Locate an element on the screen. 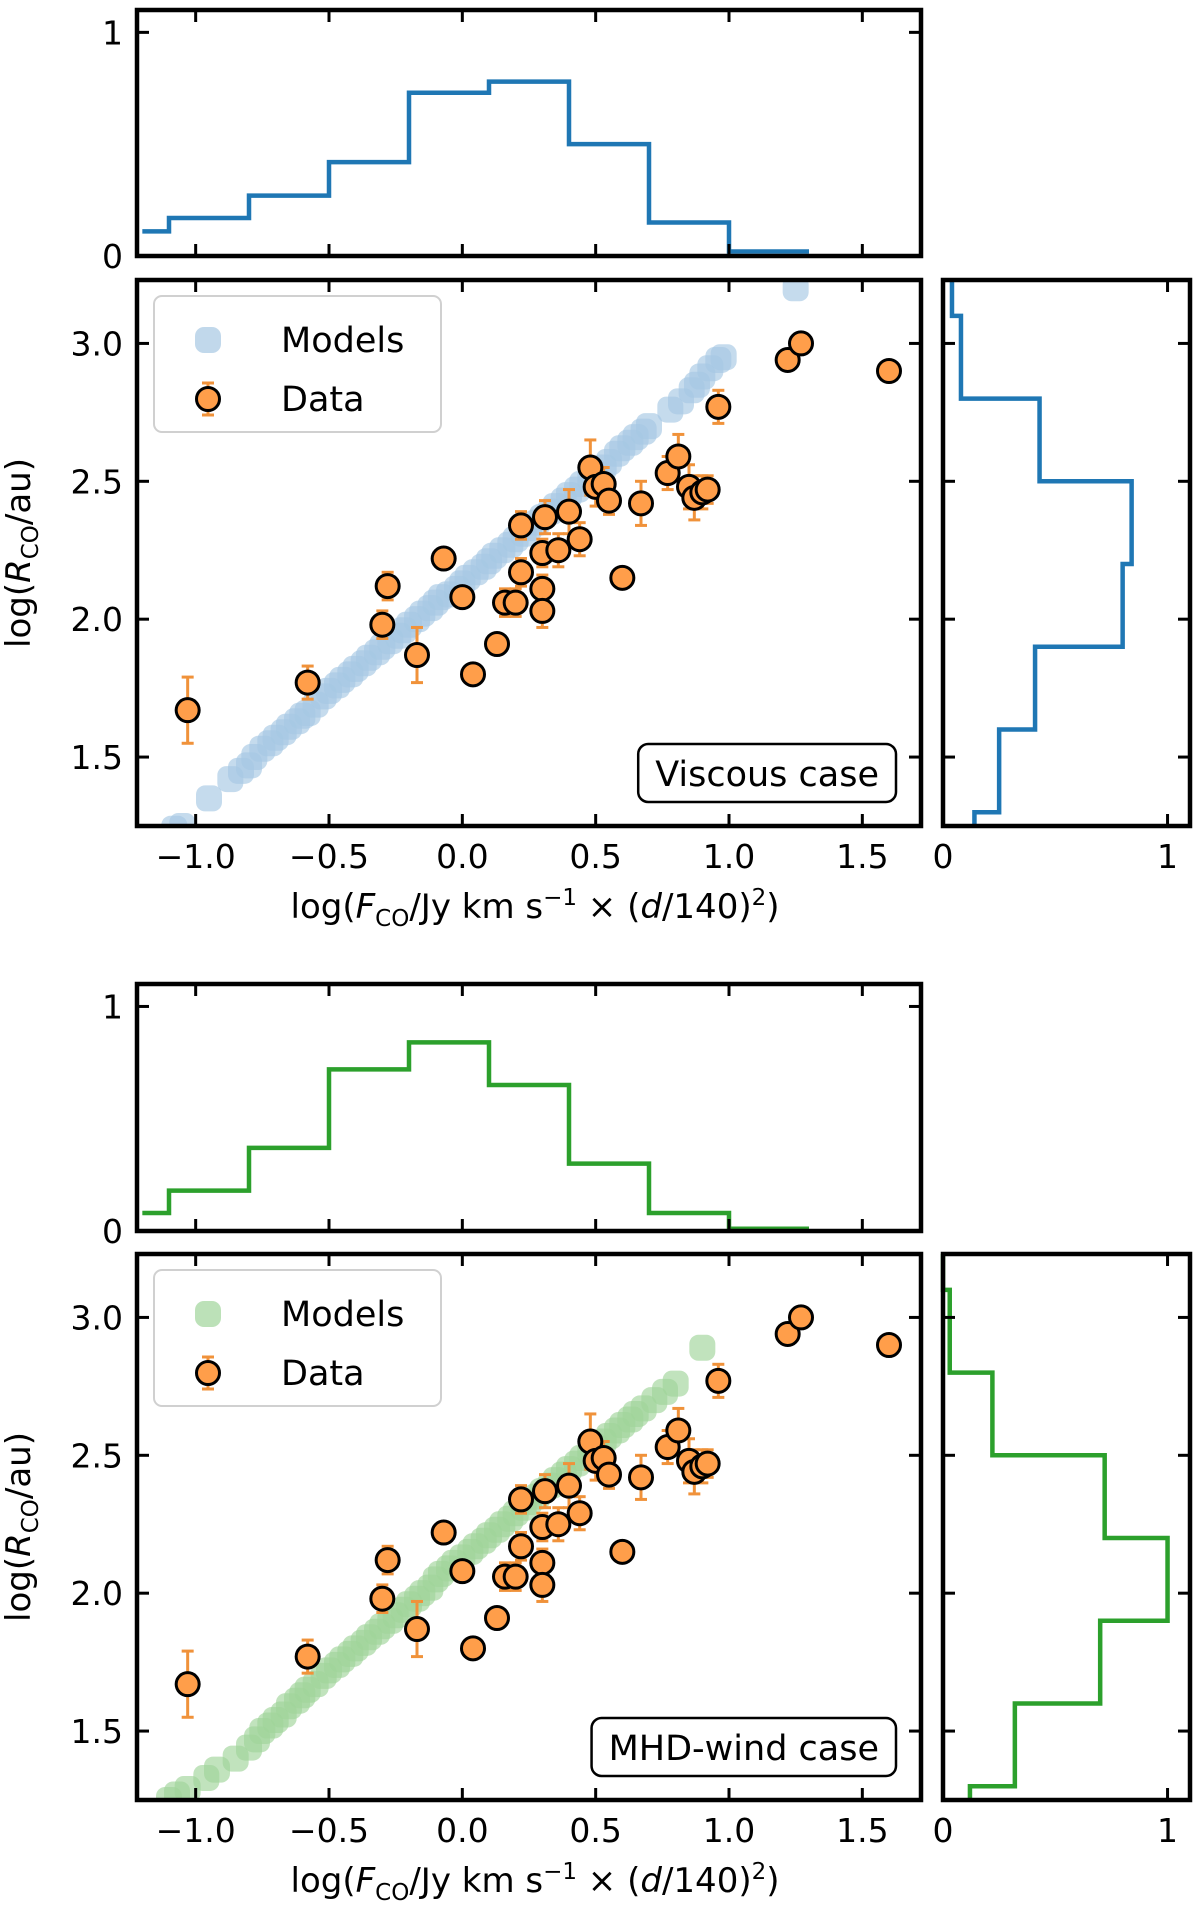 The width and height of the screenshot is (1200, 1908). hist-top-step is located at coordinates (475, 166).